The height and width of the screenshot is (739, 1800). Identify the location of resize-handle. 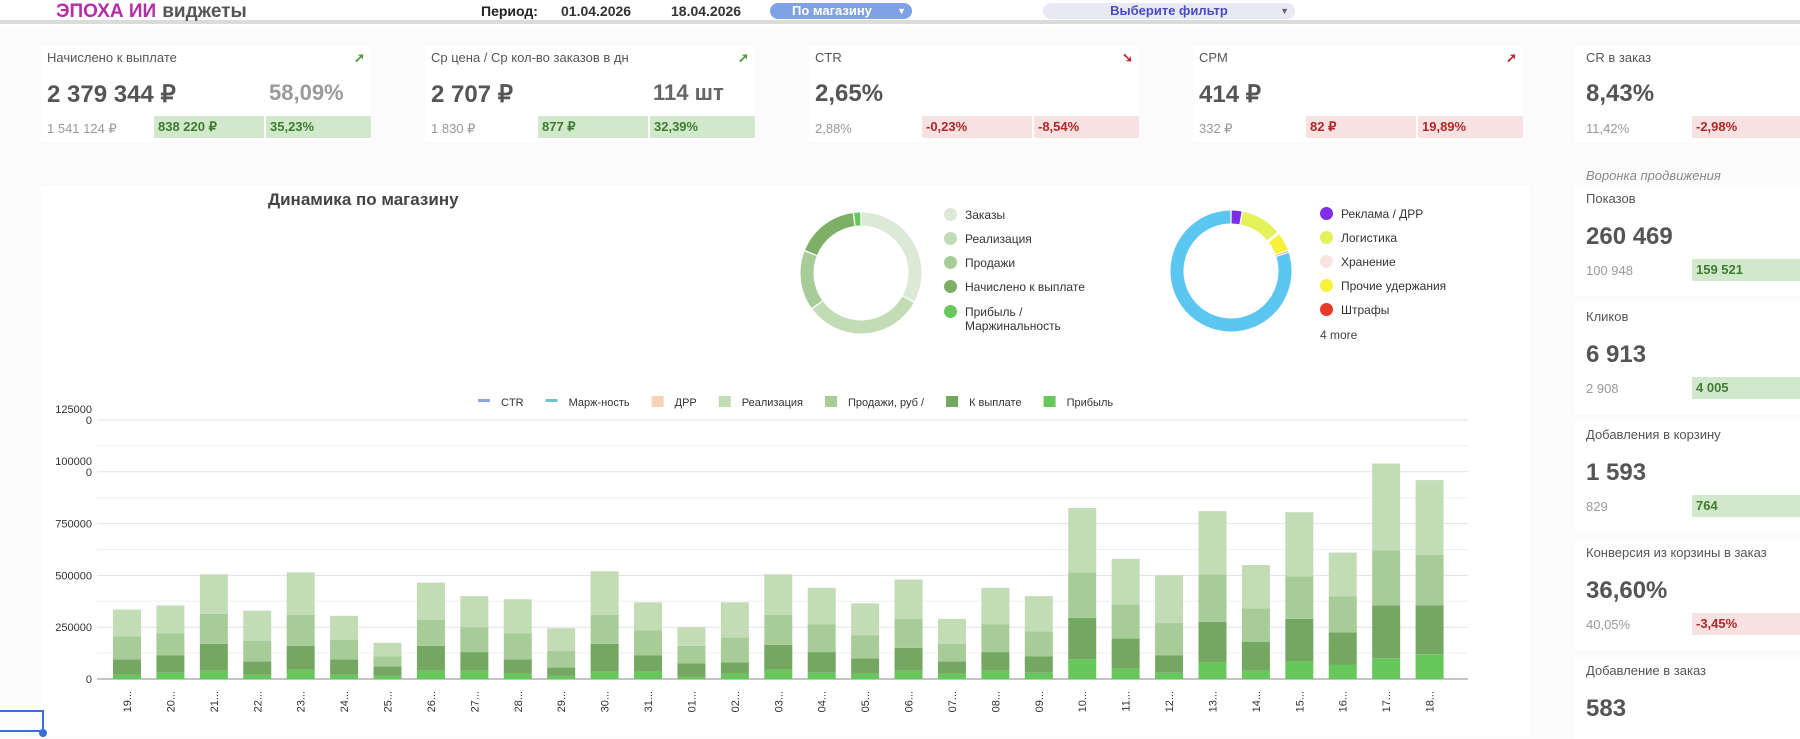
(43, 733).